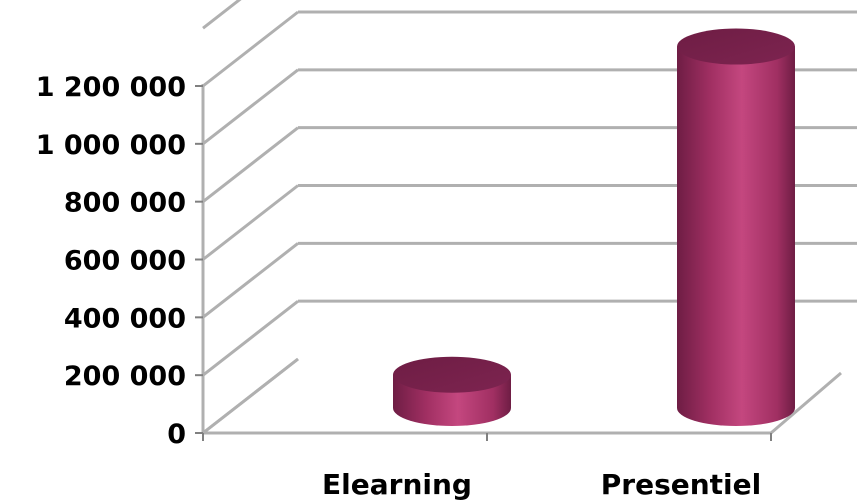 Image resolution: width=857 pixels, height=504 pixels. I want to click on y-tick-label: 200 000, so click(125, 376).